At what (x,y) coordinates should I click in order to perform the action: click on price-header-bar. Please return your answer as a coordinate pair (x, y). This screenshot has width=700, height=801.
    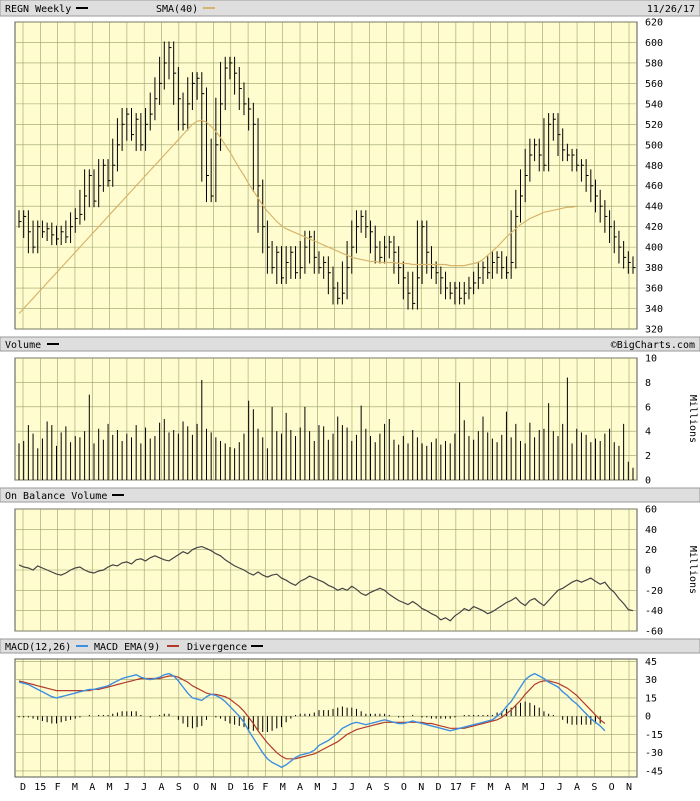
    Looking at the image, I should click on (350, 8).